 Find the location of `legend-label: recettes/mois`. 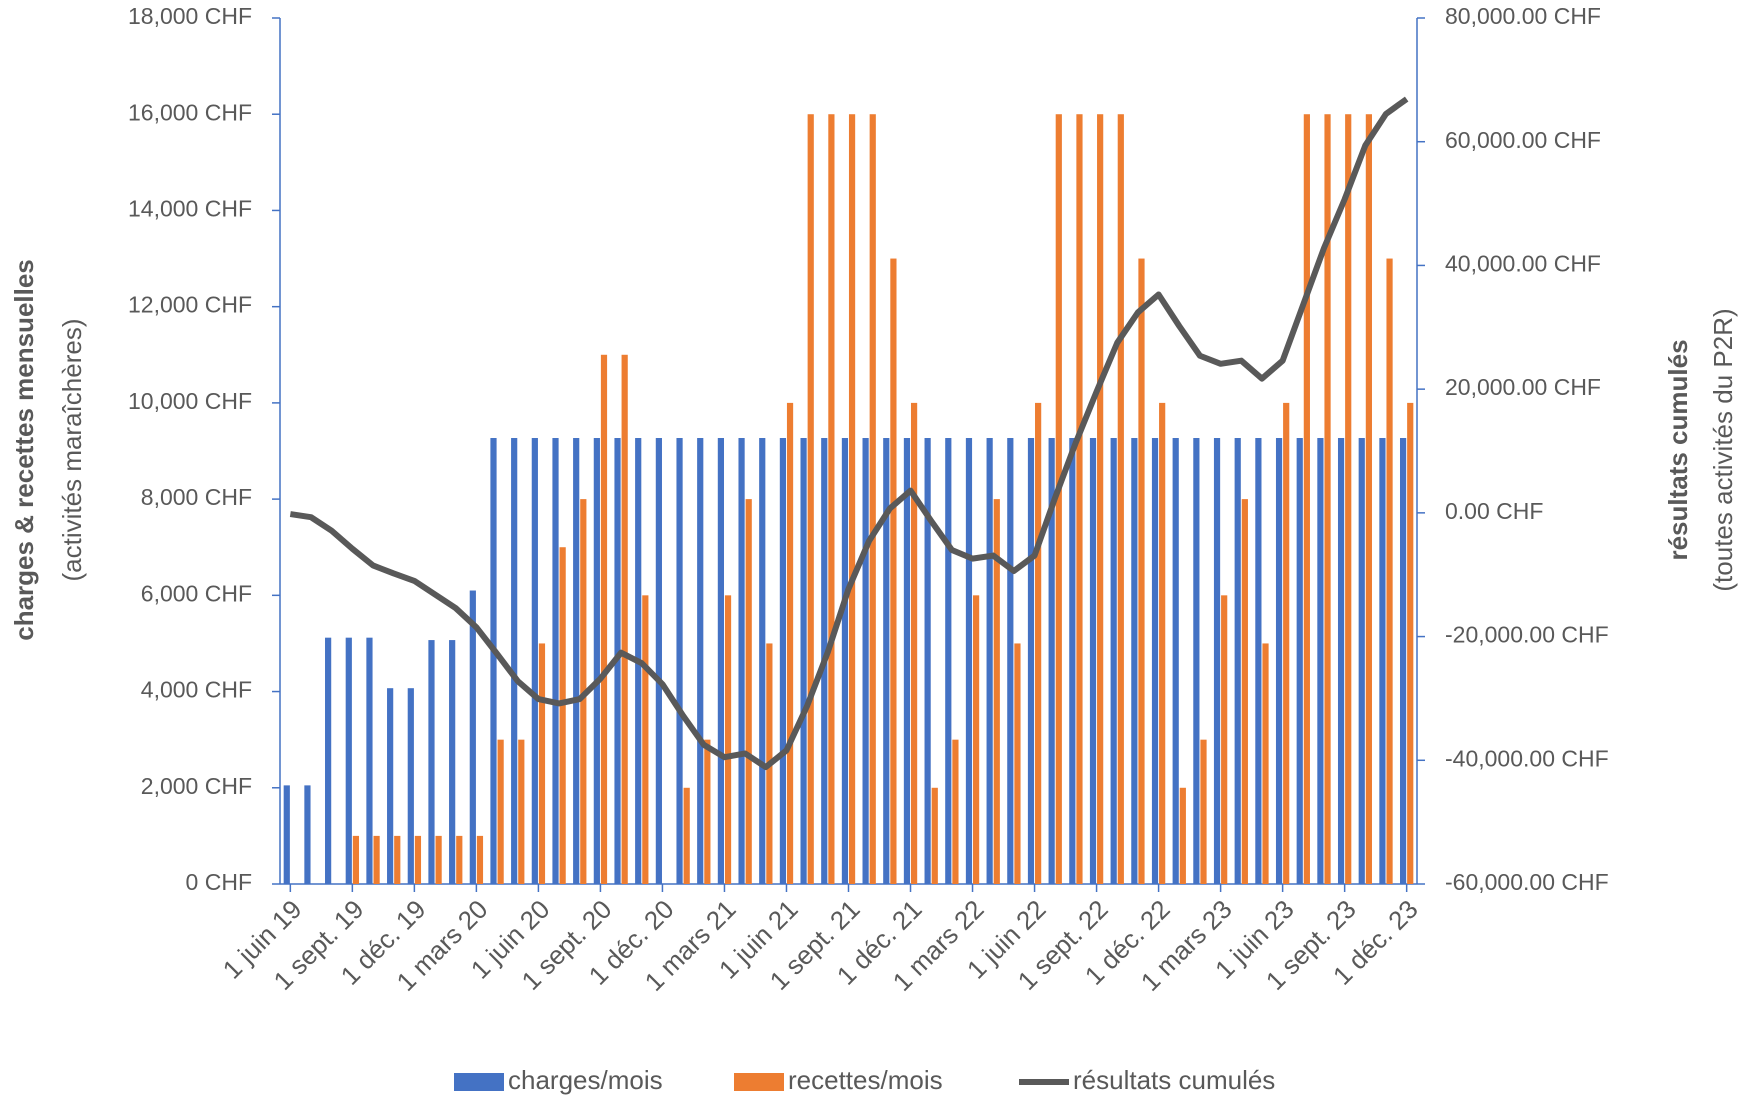

legend-label: recettes/mois is located at coordinates (865, 1080).